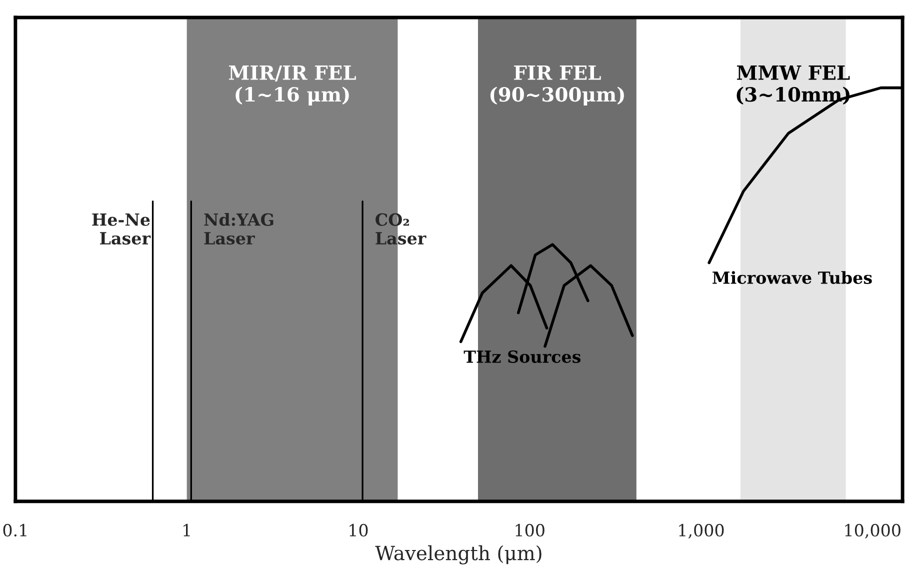 The height and width of the screenshot is (583, 908). What do you see at coordinates (121, 229) in the screenshot?
I see `ref-line-label: He-Ne Laser` at bounding box center [121, 229].